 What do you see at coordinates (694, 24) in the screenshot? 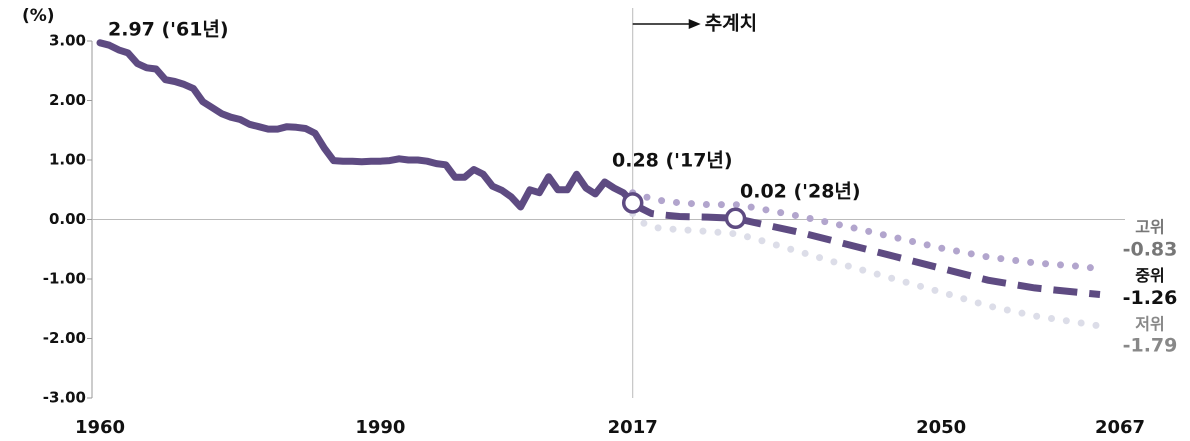
I see `forecast-arrowhead` at bounding box center [694, 24].